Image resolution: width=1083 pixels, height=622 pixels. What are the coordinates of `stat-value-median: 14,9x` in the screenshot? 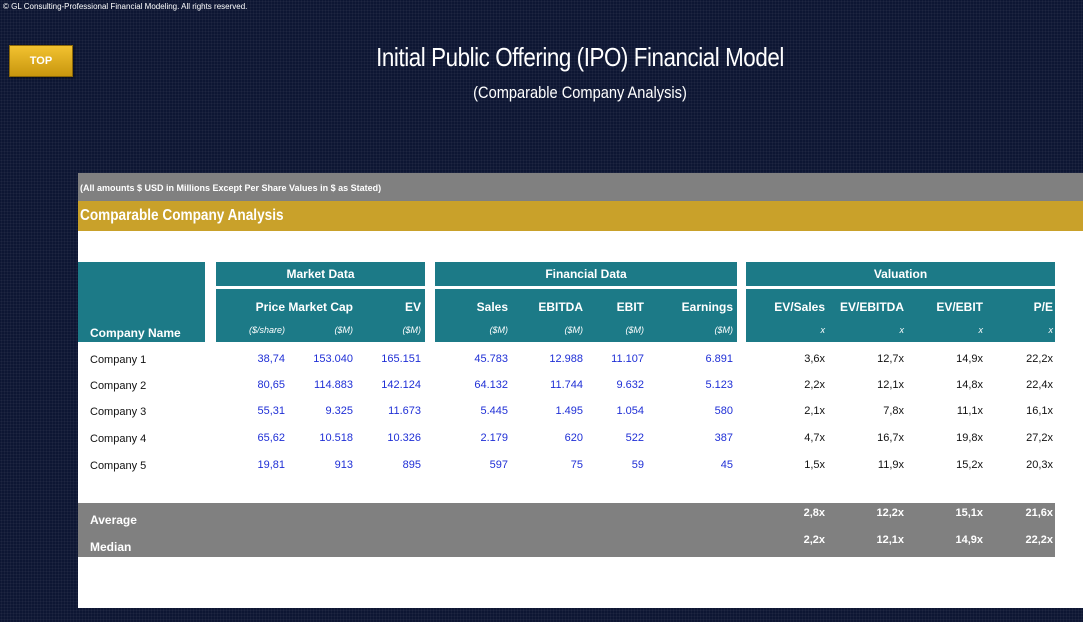 It's located at (969, 540).